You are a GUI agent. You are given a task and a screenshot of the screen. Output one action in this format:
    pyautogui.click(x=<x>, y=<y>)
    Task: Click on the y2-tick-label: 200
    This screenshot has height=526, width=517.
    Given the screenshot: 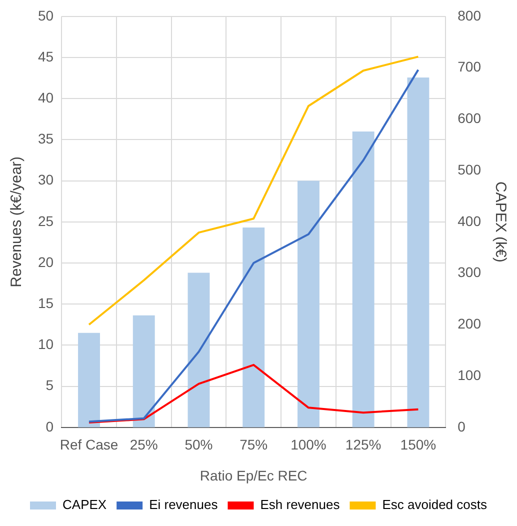 What is the action you would take?
    pyautogui.click(x=470, y=324)
    